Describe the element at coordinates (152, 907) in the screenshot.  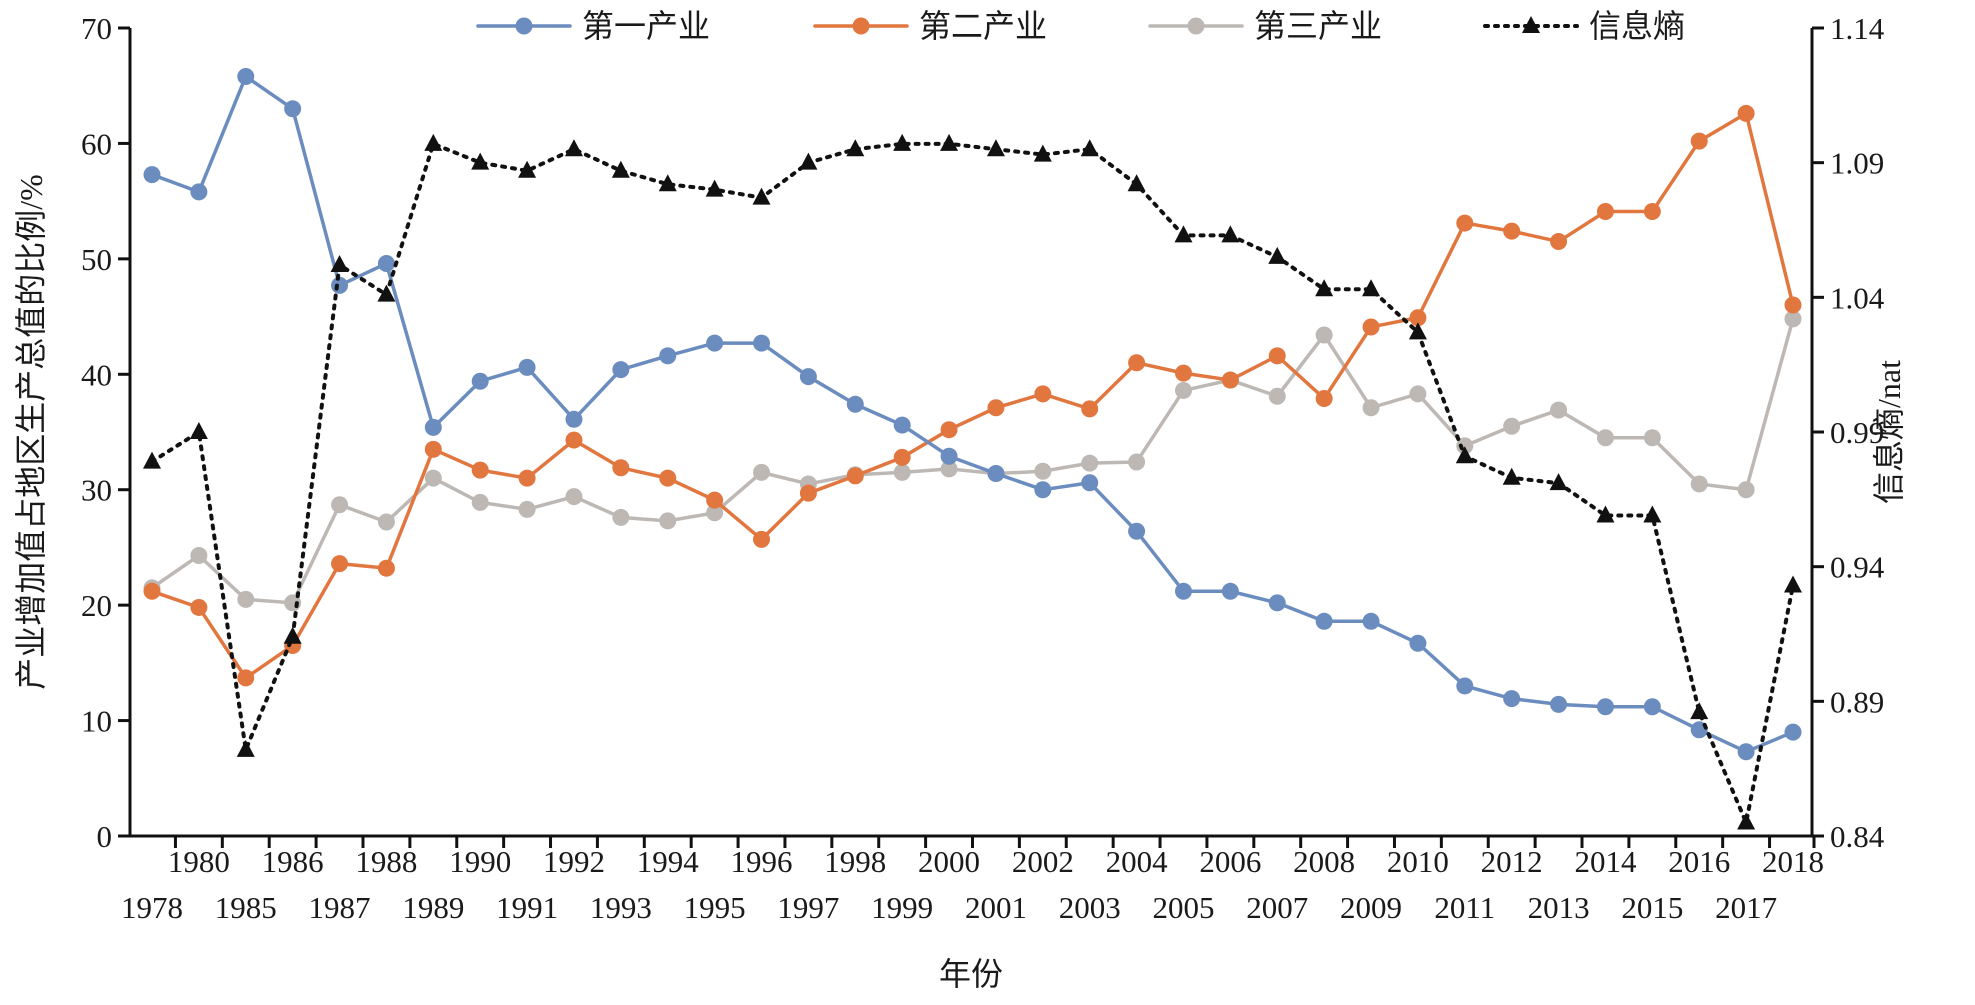
I see `x-tick-label: 1978` at that location.